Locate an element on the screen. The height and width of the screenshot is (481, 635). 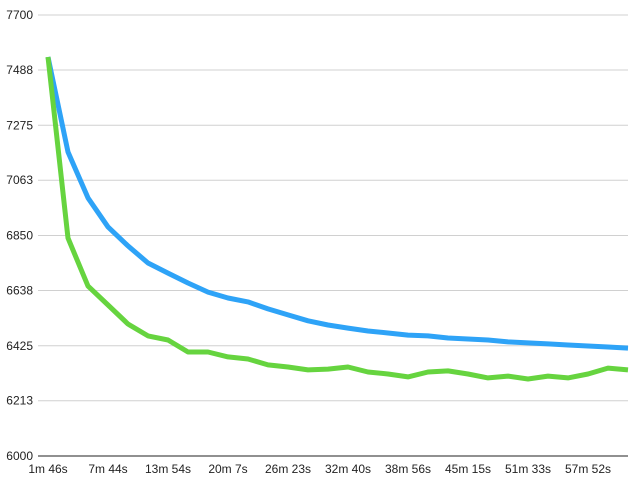
x-tick-label: 38m 56s is located at coordinates (408, 469).